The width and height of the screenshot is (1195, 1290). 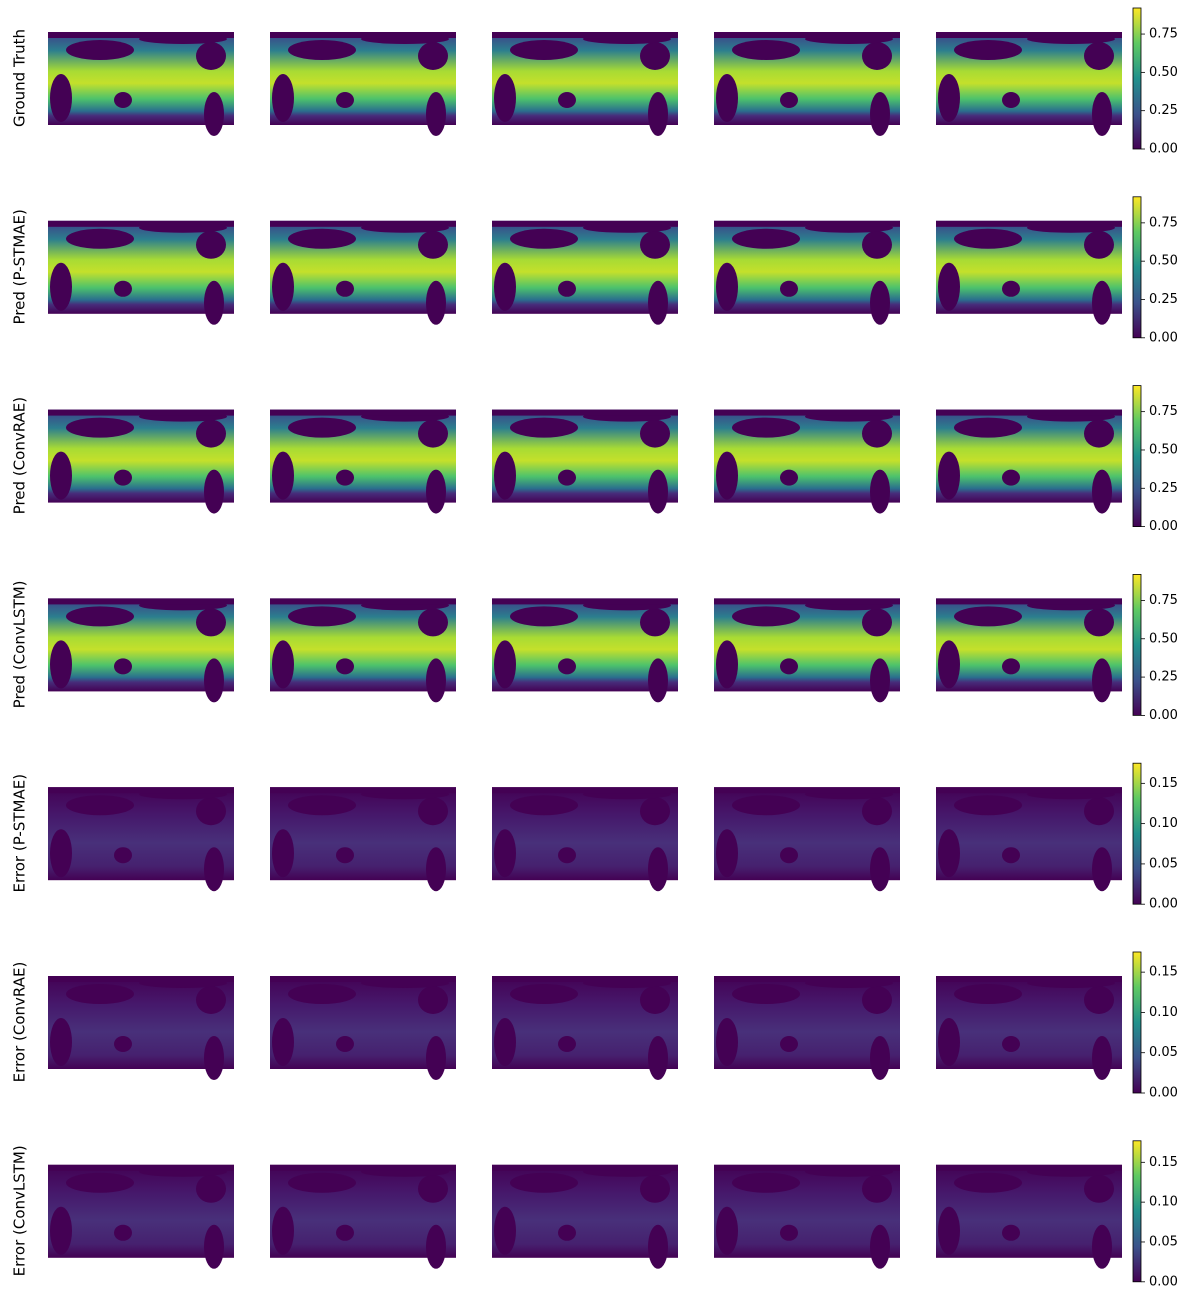 I want to click on colorbar-tick-label: 0.05, so click(x=1163, y=1241).